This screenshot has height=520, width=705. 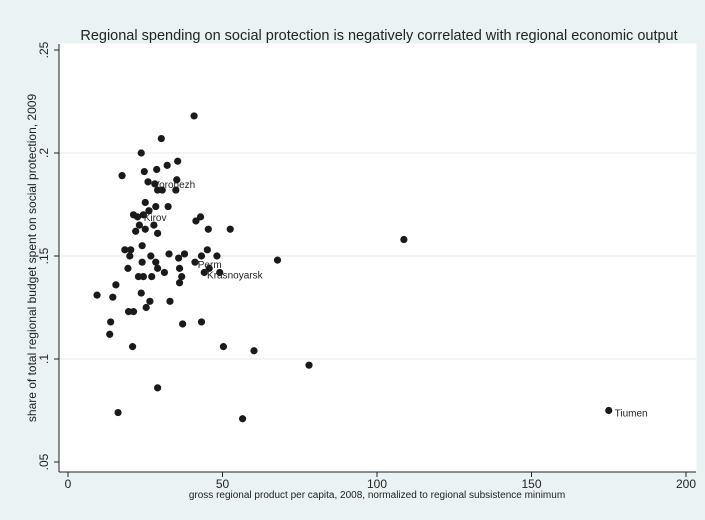 What do you see at coordinates (235, 276) in the screenshot?
I see `point-label: Krasnoyarsk` at bounding box center [235, 276].